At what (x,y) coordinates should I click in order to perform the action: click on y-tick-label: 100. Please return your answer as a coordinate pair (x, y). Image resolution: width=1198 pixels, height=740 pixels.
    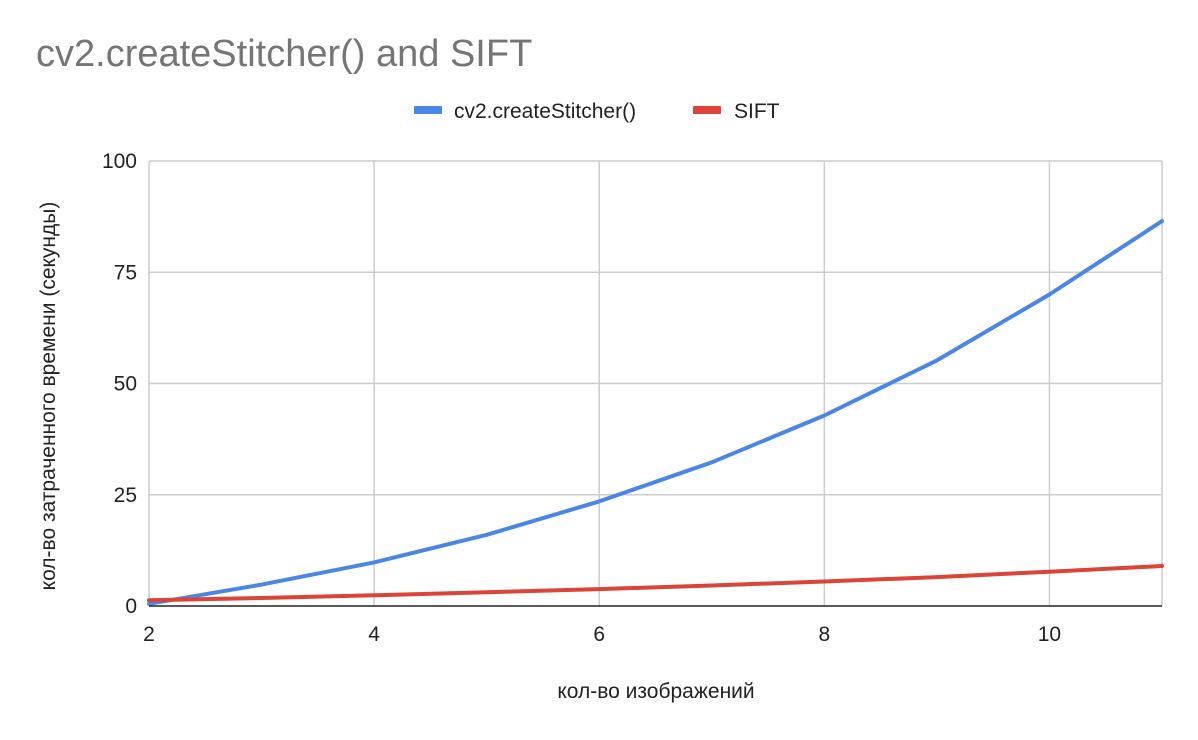
    Looking at the image, I should click on (119, 161).